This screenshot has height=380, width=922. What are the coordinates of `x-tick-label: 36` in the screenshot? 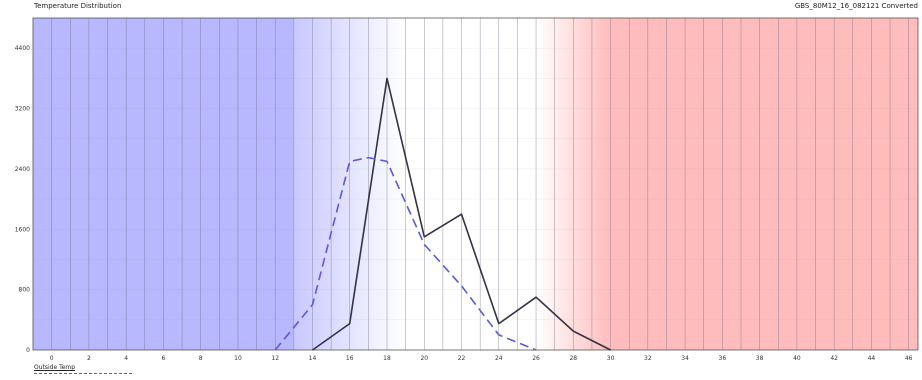 It's located at (723, 358).